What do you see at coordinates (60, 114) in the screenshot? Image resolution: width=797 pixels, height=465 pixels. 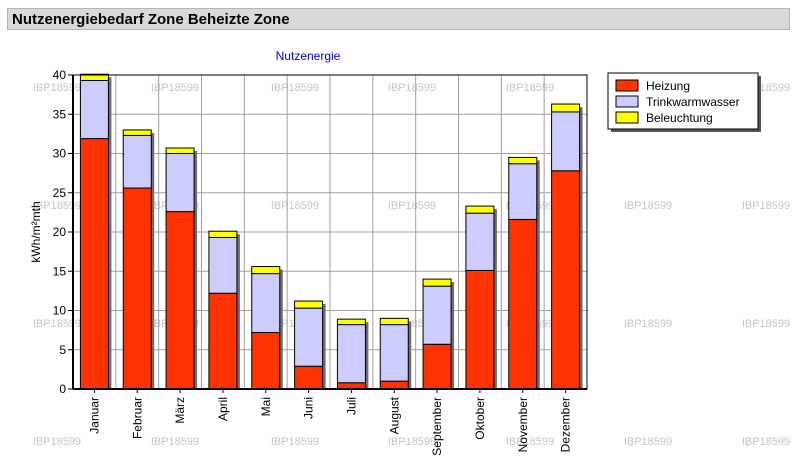 I see `y-tick-label: 35` at bounding box center [60, 114].